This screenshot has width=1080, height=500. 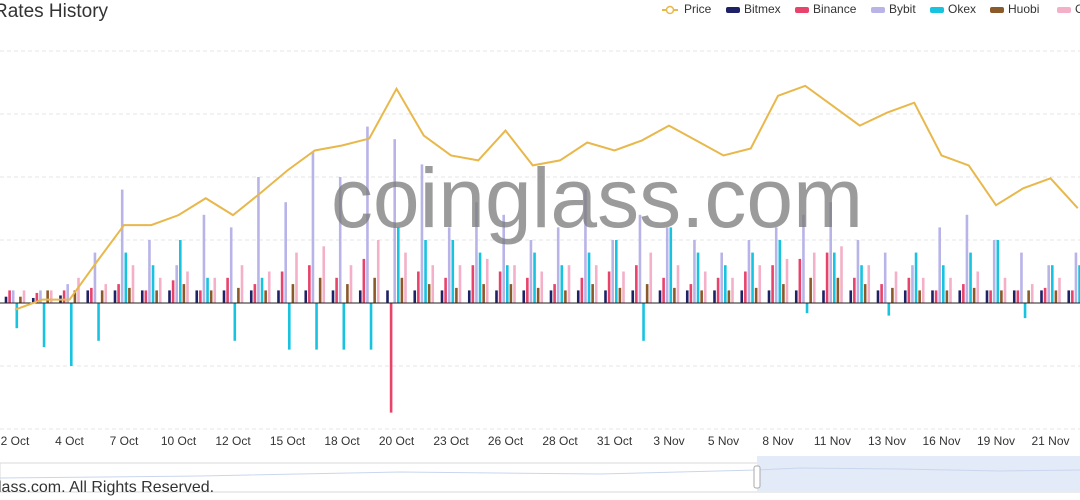 What do you see at coordinates (451, 441) in the screenshot?
I see `x-tick-label: 23 Oct` at bounding box center [451, 441].